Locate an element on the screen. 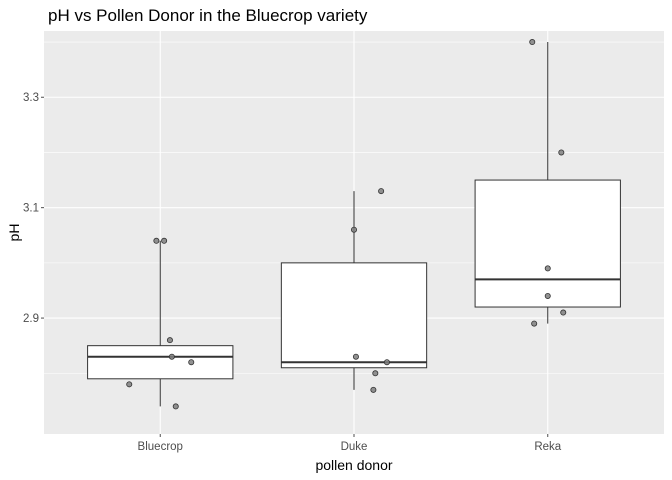  x-tick-label: Duke is located at coordinates (354, 447).